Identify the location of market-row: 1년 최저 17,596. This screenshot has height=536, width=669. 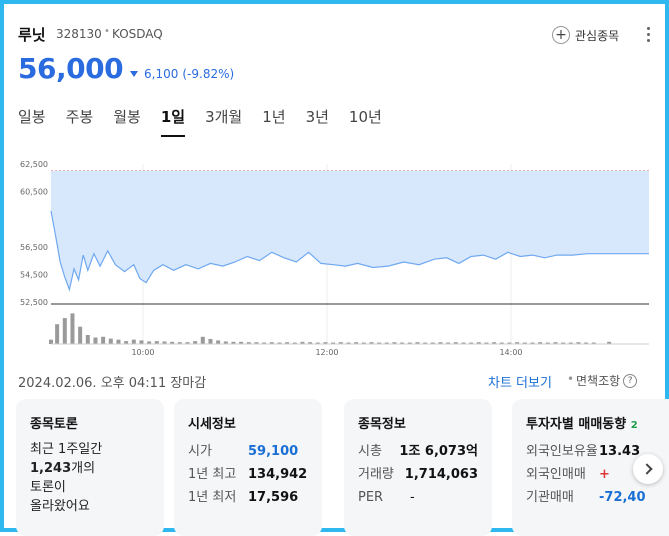
(248, 497).